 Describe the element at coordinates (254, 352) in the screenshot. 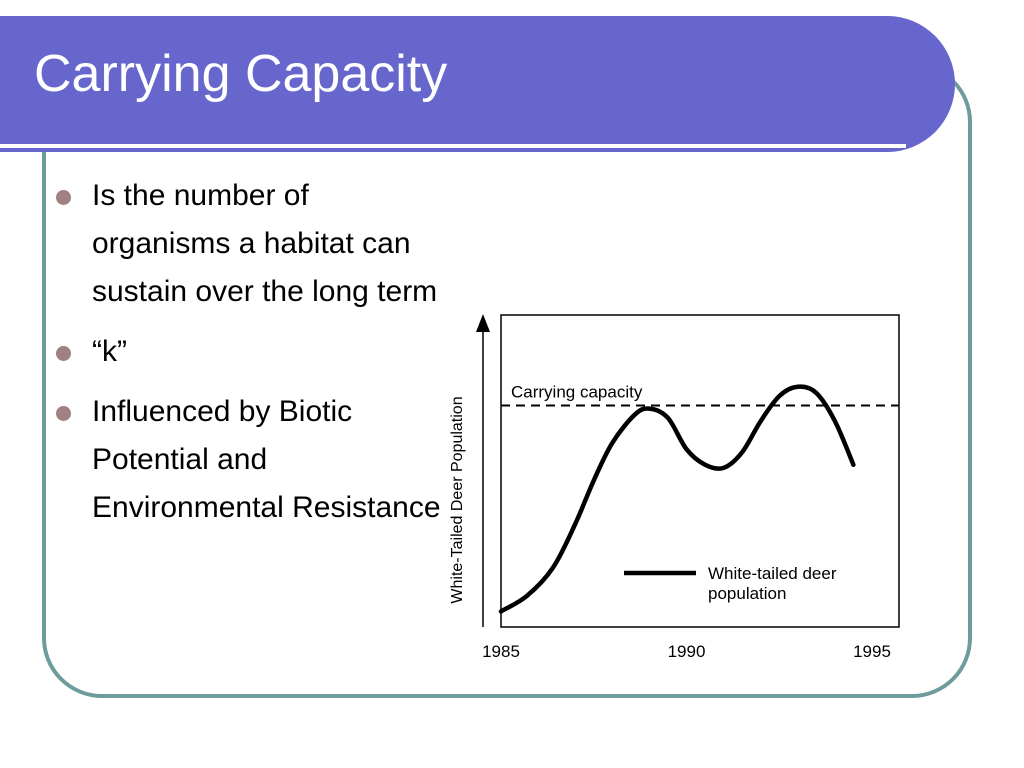

I see `bullet-item: “k”` at that location.